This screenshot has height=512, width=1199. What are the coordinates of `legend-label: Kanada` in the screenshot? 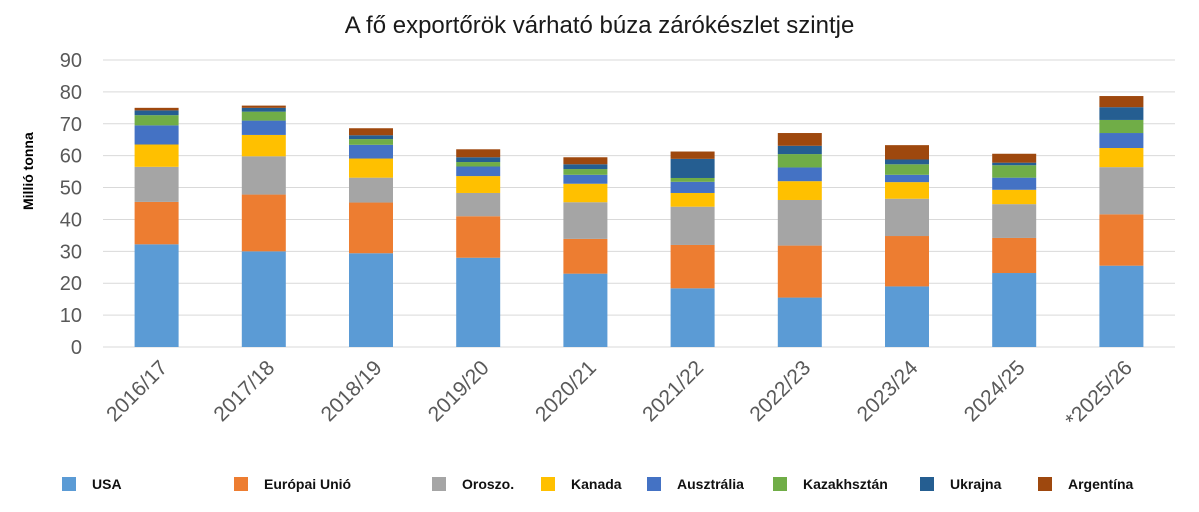 It's located at (596, 484).